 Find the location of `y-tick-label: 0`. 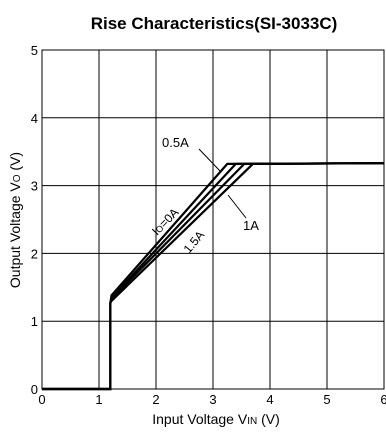

y-tick-label: 0 is located at coordinates (34, 389).